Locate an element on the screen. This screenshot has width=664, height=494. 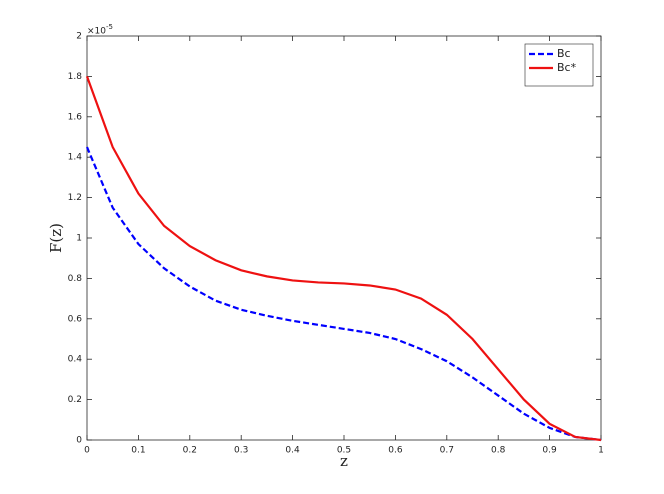
y-axis-label: F(z) is located at coordinates (56, 238).